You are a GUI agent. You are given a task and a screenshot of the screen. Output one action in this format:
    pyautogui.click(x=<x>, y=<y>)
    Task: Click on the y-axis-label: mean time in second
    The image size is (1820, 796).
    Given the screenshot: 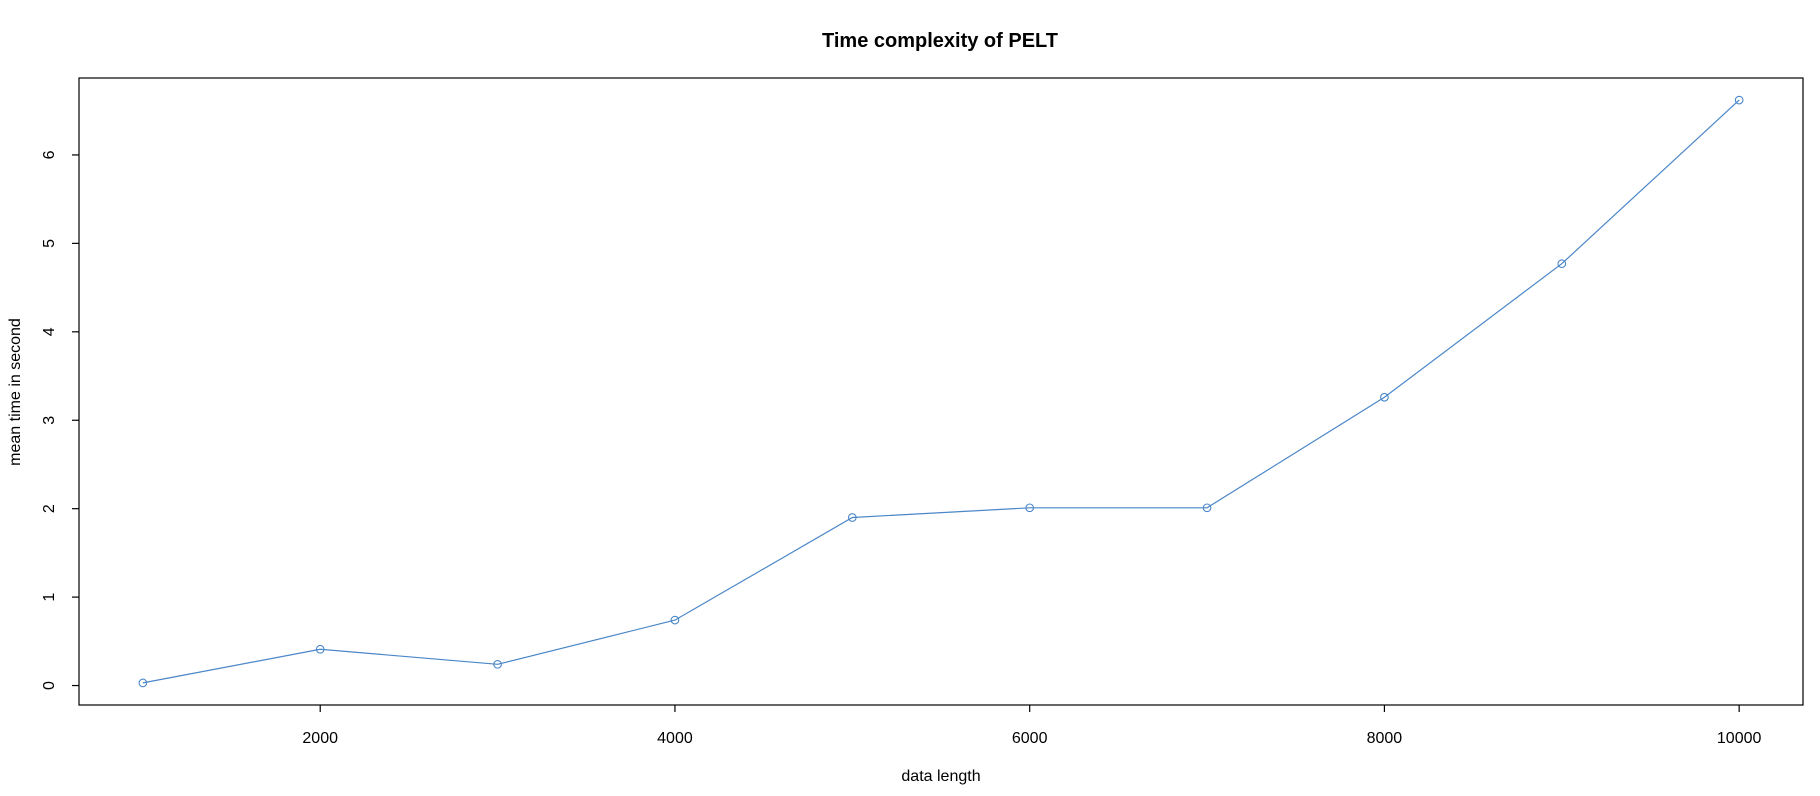 What is the action you would take?
    pyautogui.click(x=15, y=392)
    